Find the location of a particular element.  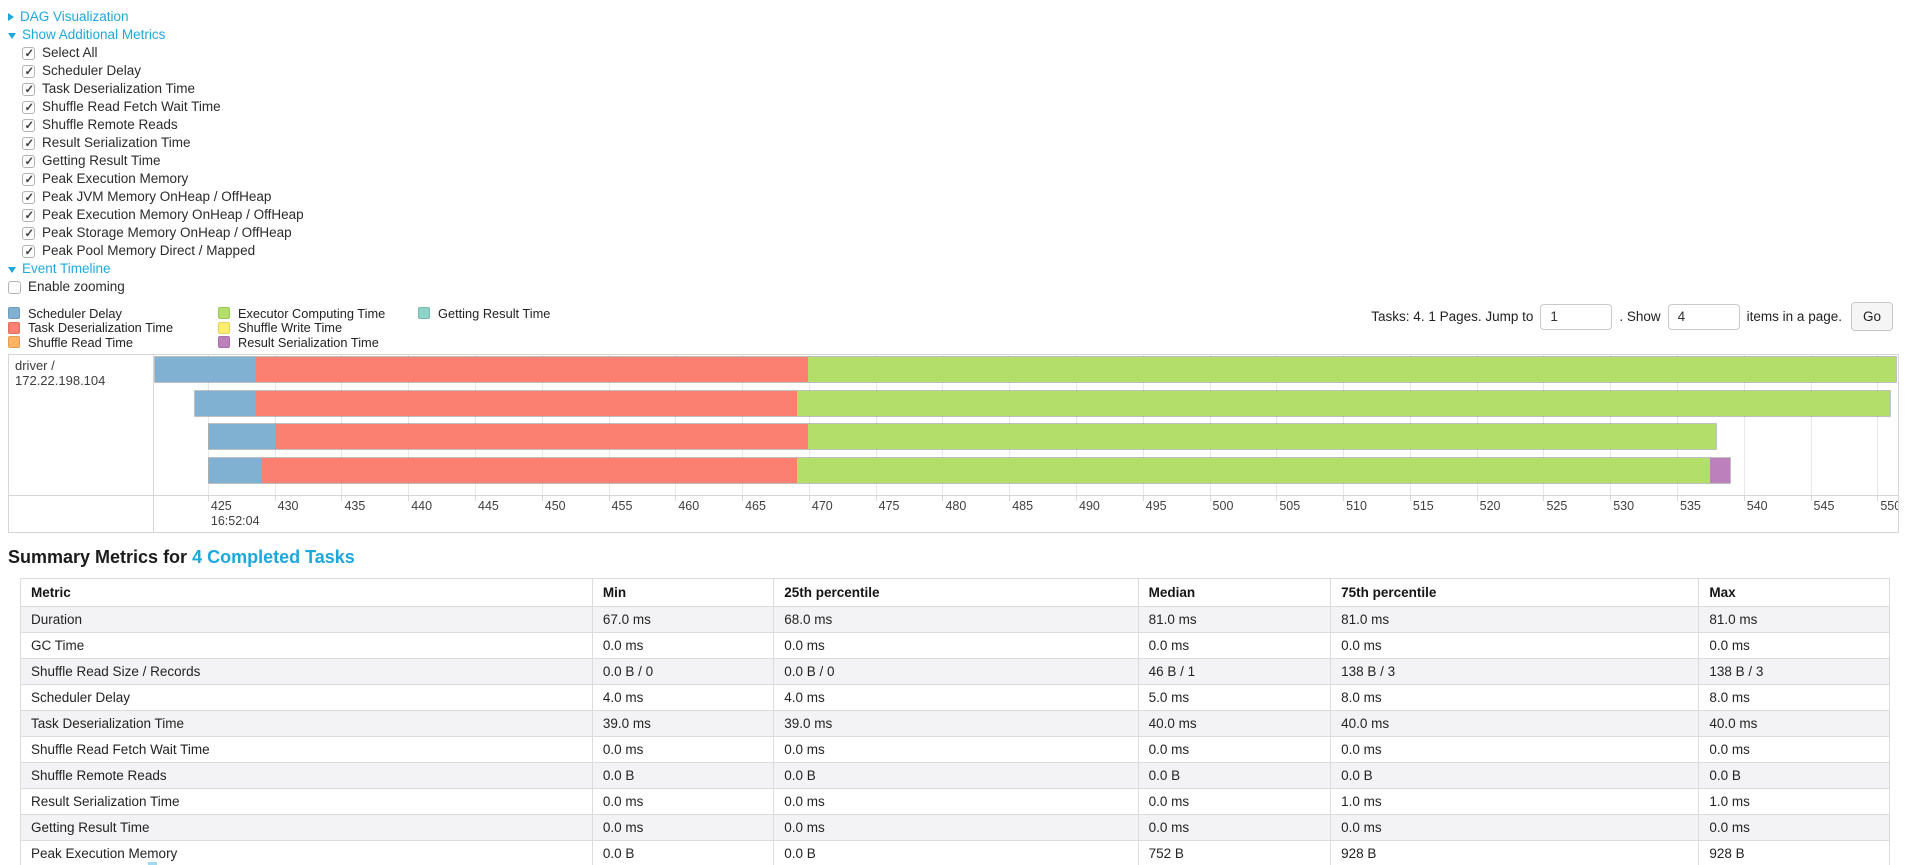

table-cell: Result Serialization Time is located at coordinates (306, 801).